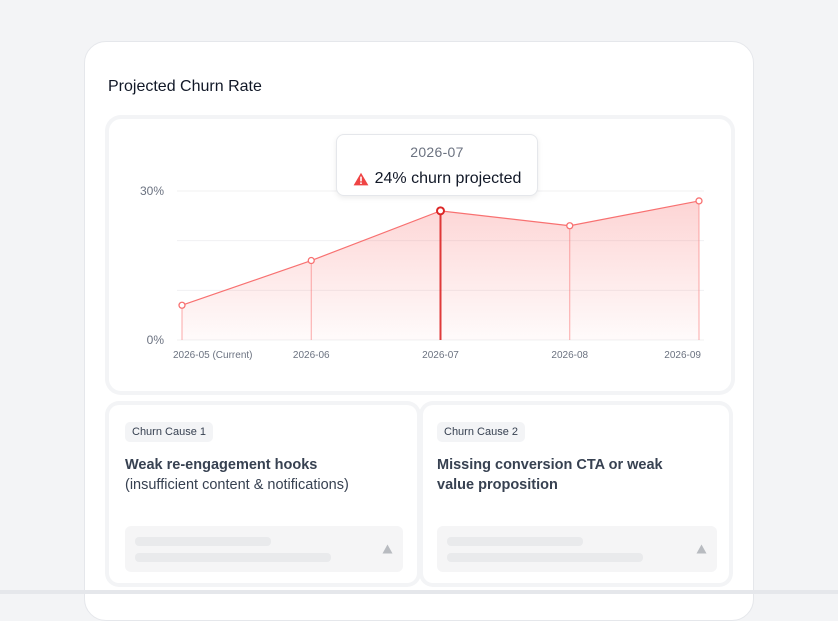 Image resolution: width=838 pixels, height=621 pixels. Describe the element at coordinates (311, 355) in the screenshot. I see `x-tick-label: 2026-06` at that location.